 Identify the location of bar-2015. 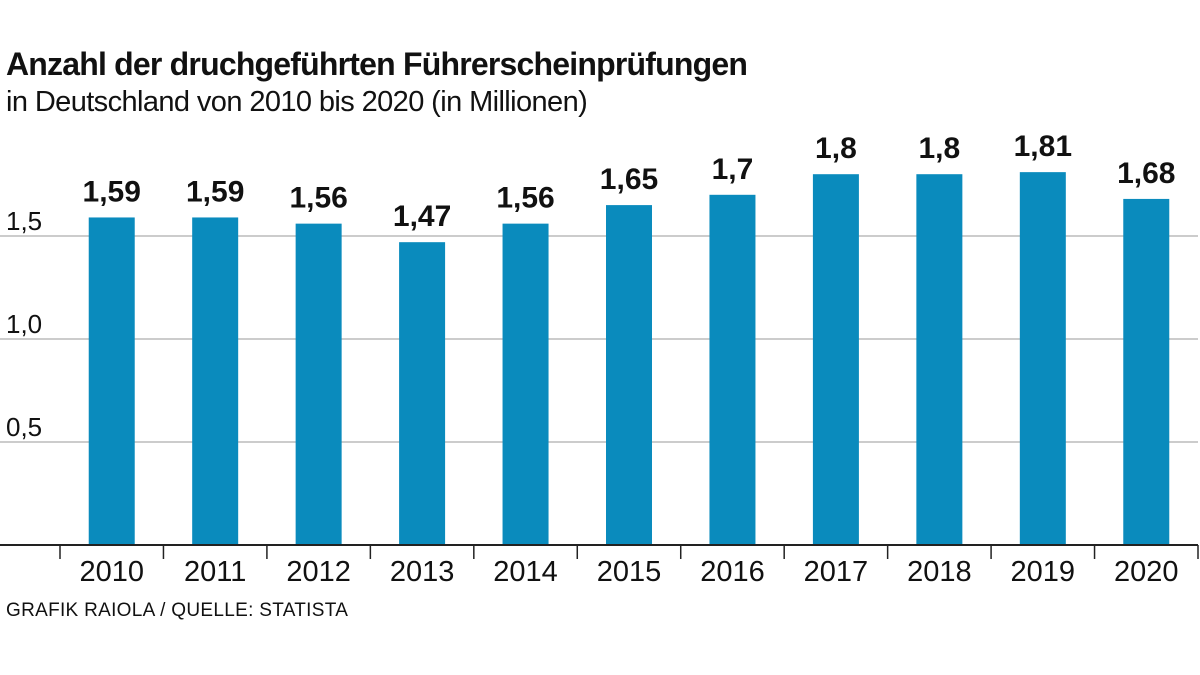
(629, 375).